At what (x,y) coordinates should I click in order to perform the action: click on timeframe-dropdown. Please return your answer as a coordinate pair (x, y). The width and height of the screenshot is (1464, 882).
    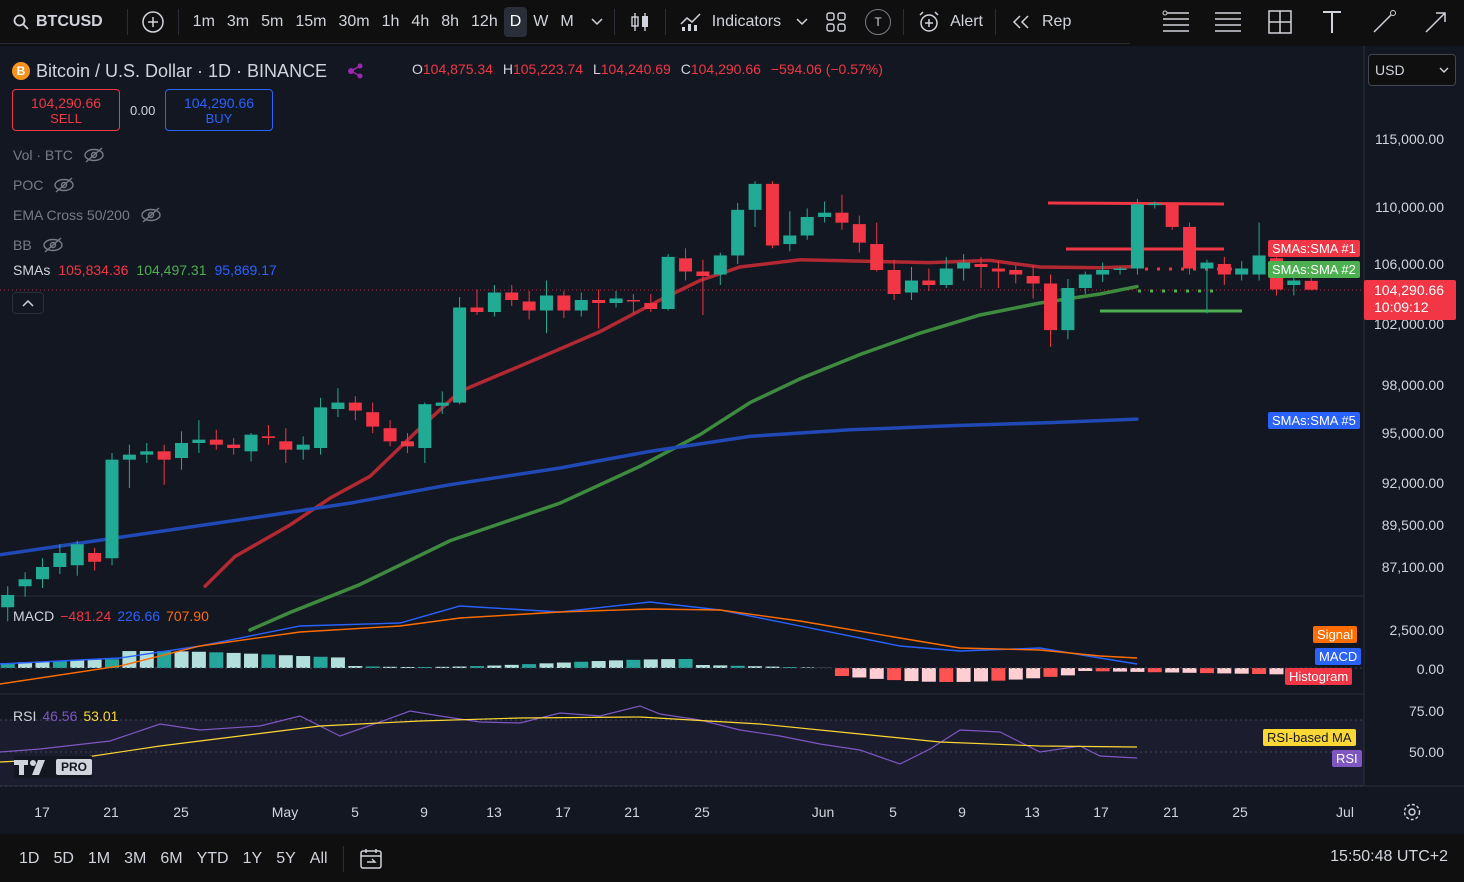
    Looking at the image, I should click on (597, 22).